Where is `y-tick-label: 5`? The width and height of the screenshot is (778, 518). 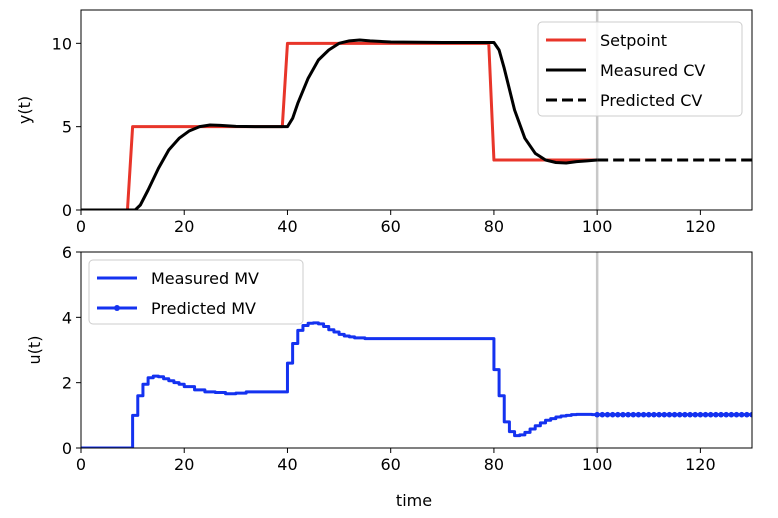 y-tick-label: 5 is located at coordinates (67, 127).